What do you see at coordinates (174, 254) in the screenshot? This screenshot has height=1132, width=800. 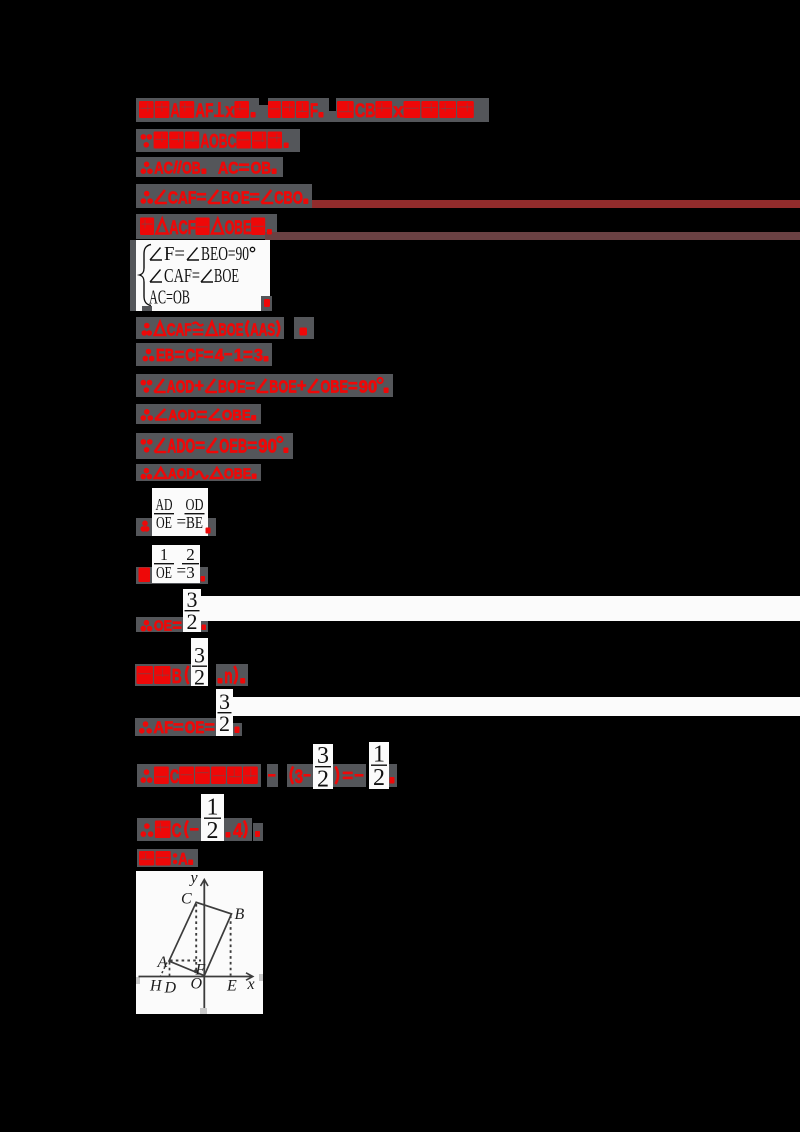 I see `svg-text: F=` at bounding box center [174, 254].